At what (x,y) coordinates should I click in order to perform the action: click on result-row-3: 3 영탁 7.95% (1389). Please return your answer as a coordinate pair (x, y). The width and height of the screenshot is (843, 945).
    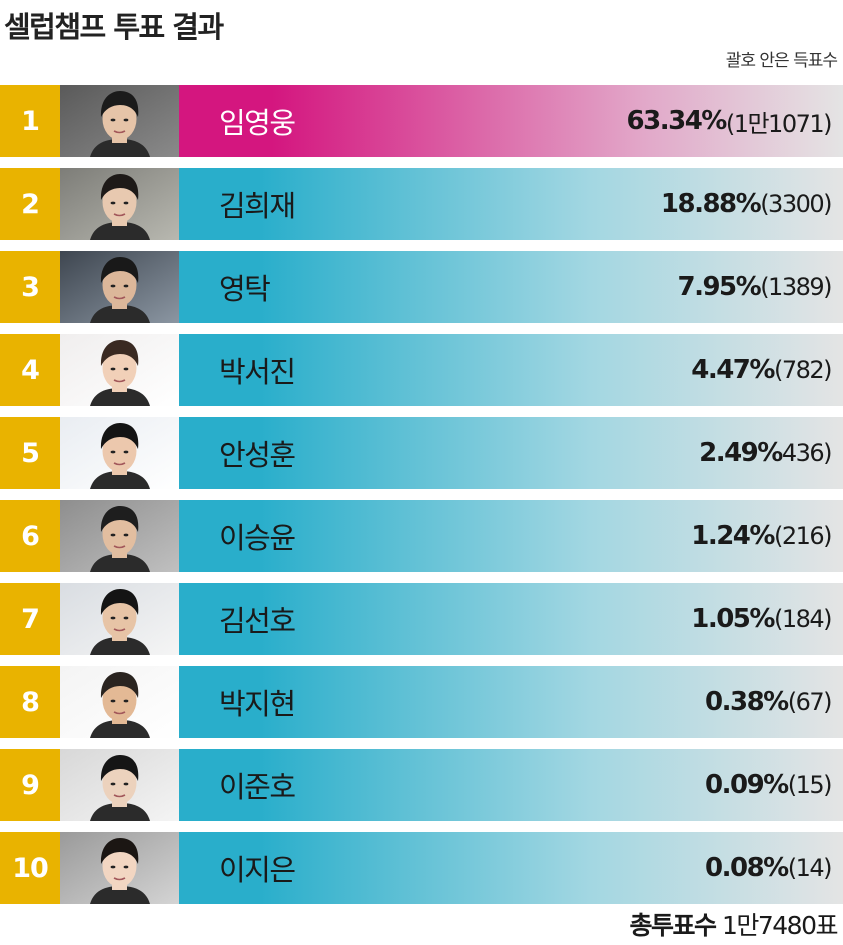
    Looking at the image, I should click on (421, 287).